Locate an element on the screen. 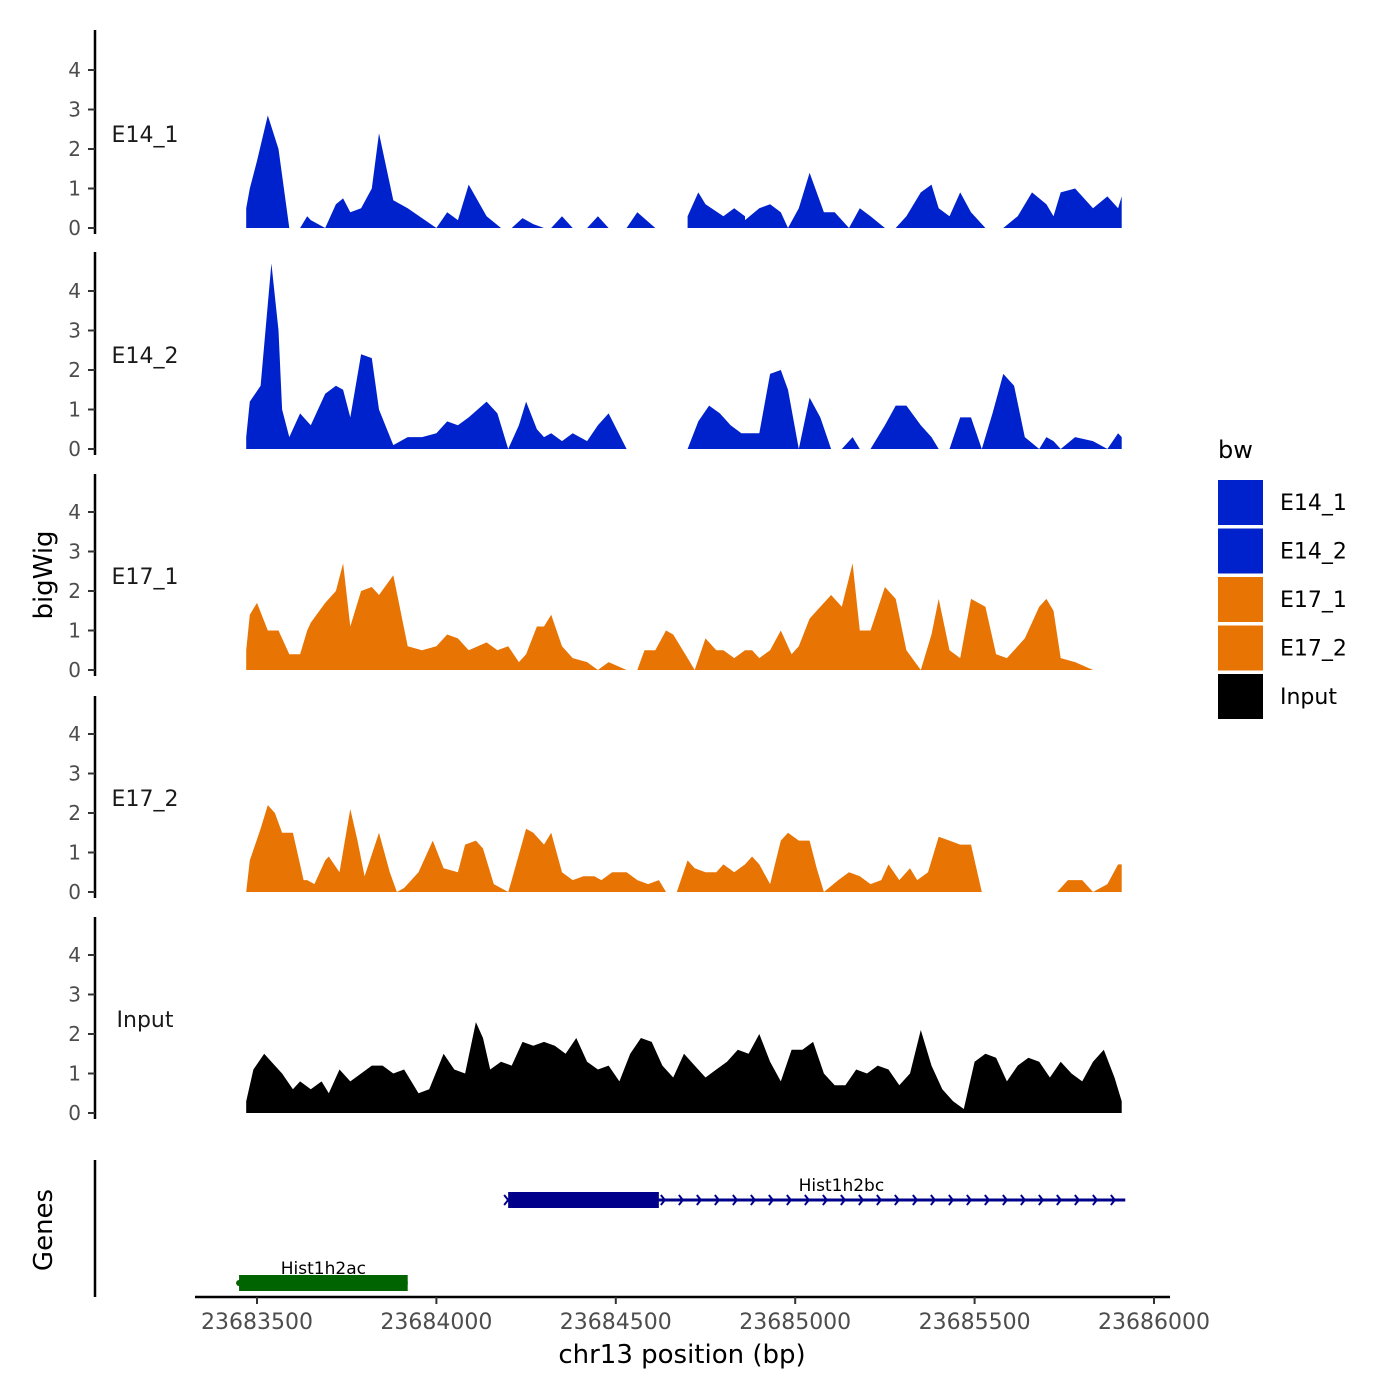  legend-item-E17_1: E17_1 is located at coordinates (1282, 599).